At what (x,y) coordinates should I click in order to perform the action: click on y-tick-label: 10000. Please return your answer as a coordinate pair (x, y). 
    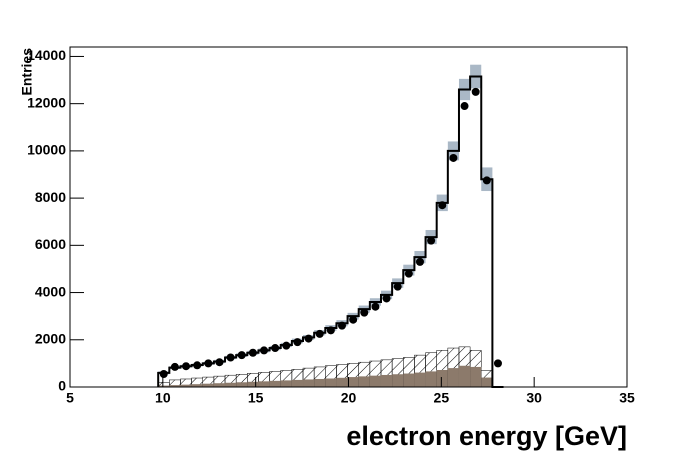
    Looking at the image, I should click on (46, 150).